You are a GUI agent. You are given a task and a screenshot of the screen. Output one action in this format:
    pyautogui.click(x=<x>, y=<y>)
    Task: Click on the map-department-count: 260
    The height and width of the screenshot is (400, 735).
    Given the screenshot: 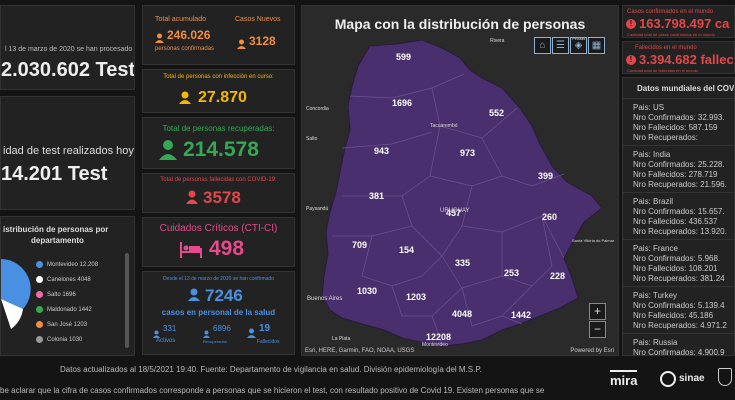 What is the action you would take?
    pyautogui.click(x=550, y=217)
    